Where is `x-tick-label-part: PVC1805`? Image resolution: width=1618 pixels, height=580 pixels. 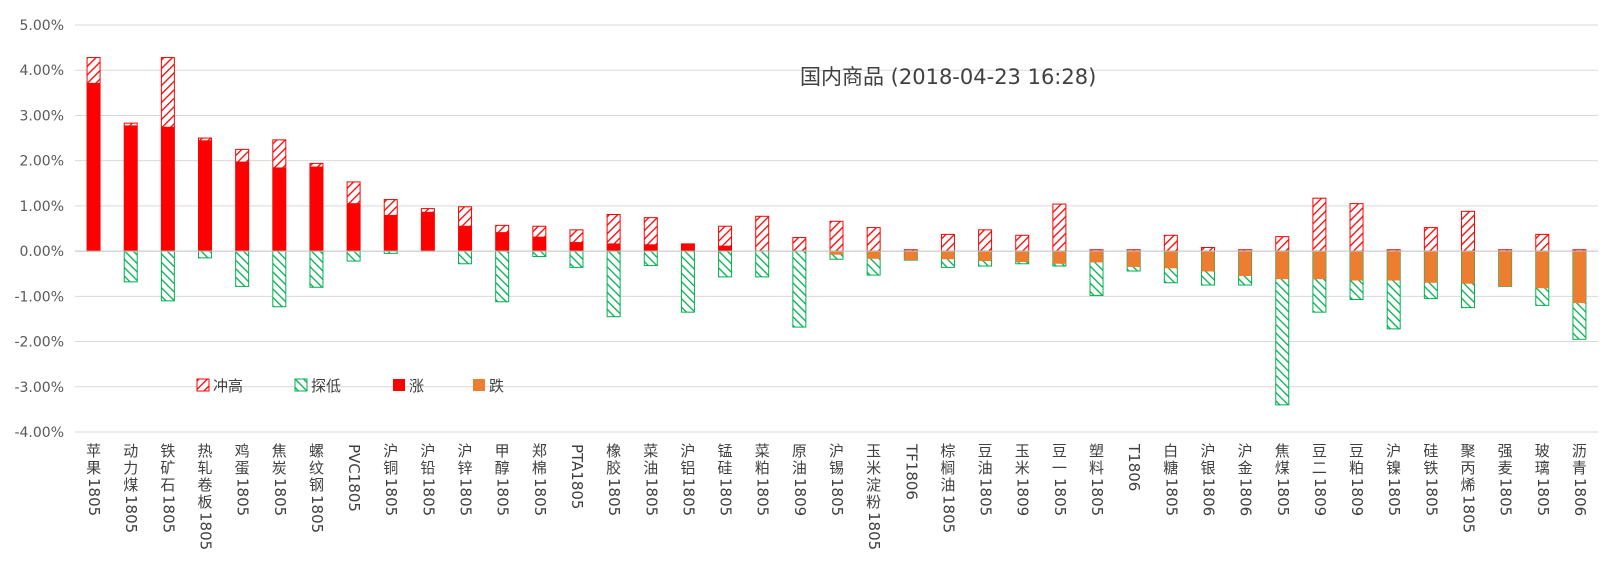 x-tick-label-part: PVC1805 is located at coordinates (354, 478).